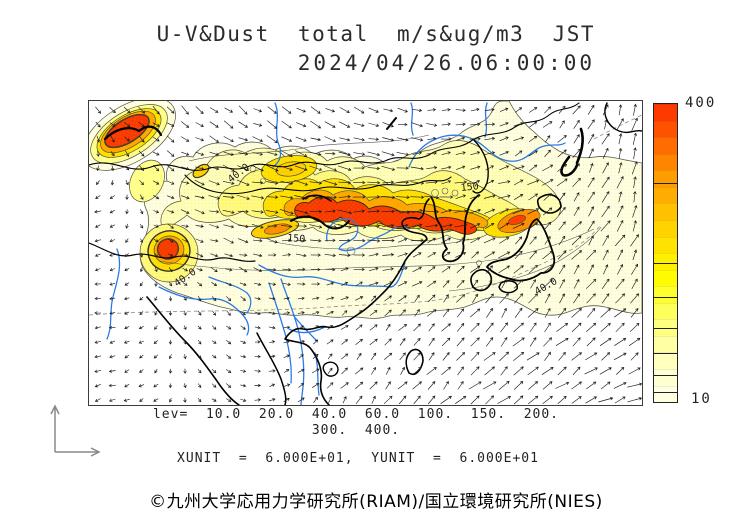  Describe the element at coordinates (133, 133) in the screenshot. I see `mountain-line-tienshan` at that location.